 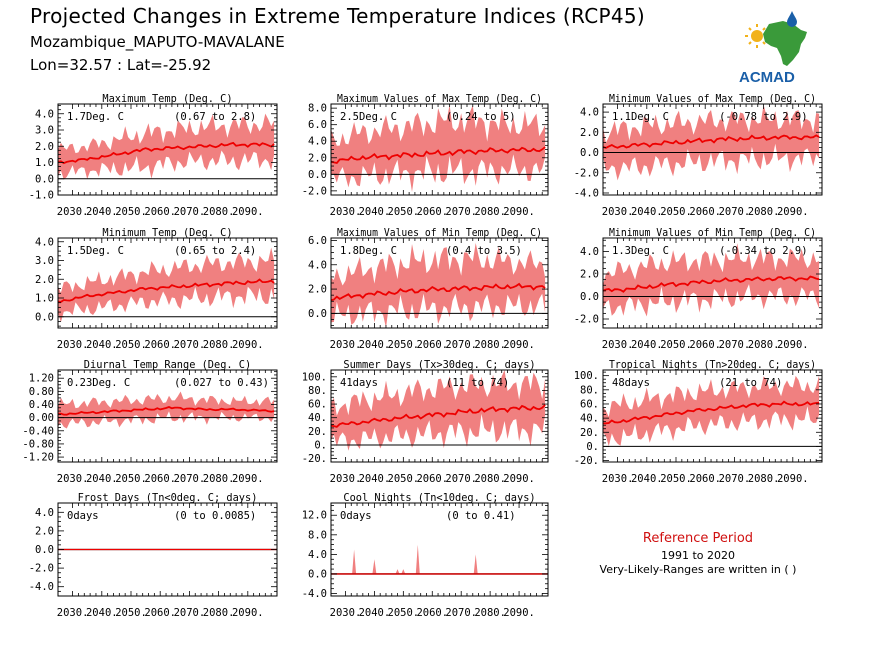 I want to click on very-likely-range-label: (0.4 to 3.5), so click(x=484, y=251).